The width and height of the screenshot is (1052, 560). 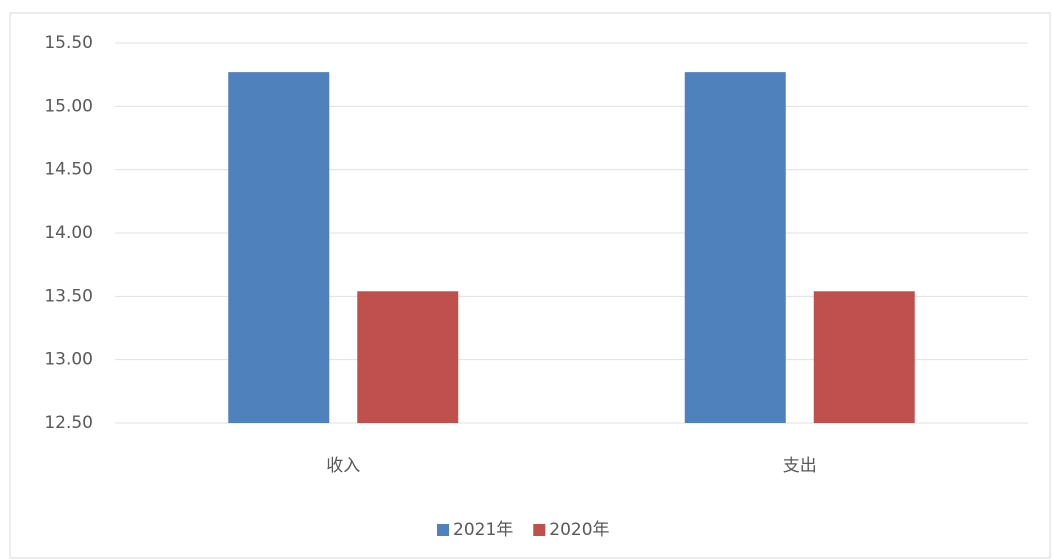 What do you see at coordinates (343, 466) in the screenshot?
I see `x-tick-label: 收入` at bounding box center [343, 466].